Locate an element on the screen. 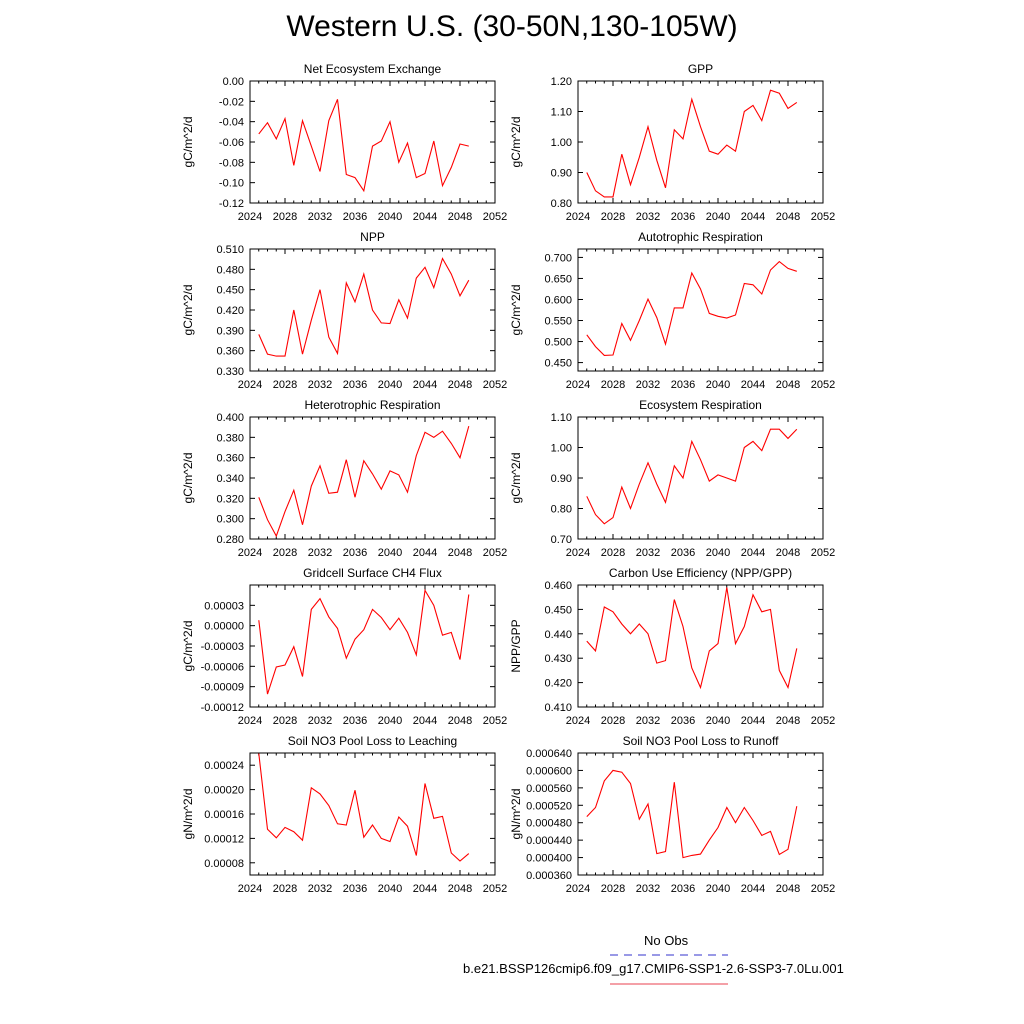  y-tick-label: 0.300 is located at coordinates (230, 520).